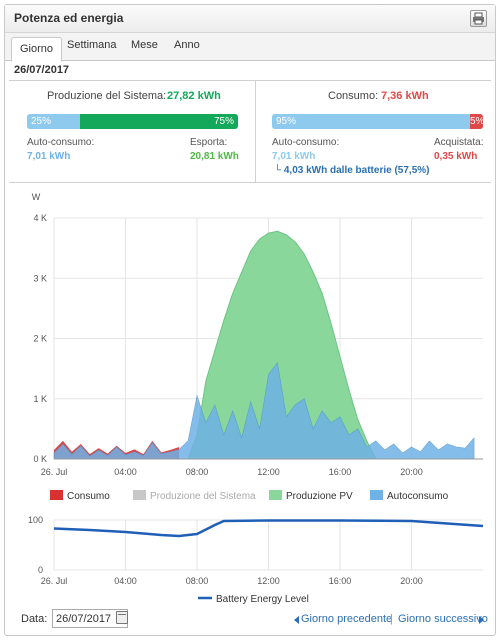 This screenshot has width=500, height=640. What do you see at coordinates (214, 156) in the screenshot?
I see `export-value: 20,81 kWh` at bounding box center [214, 156].